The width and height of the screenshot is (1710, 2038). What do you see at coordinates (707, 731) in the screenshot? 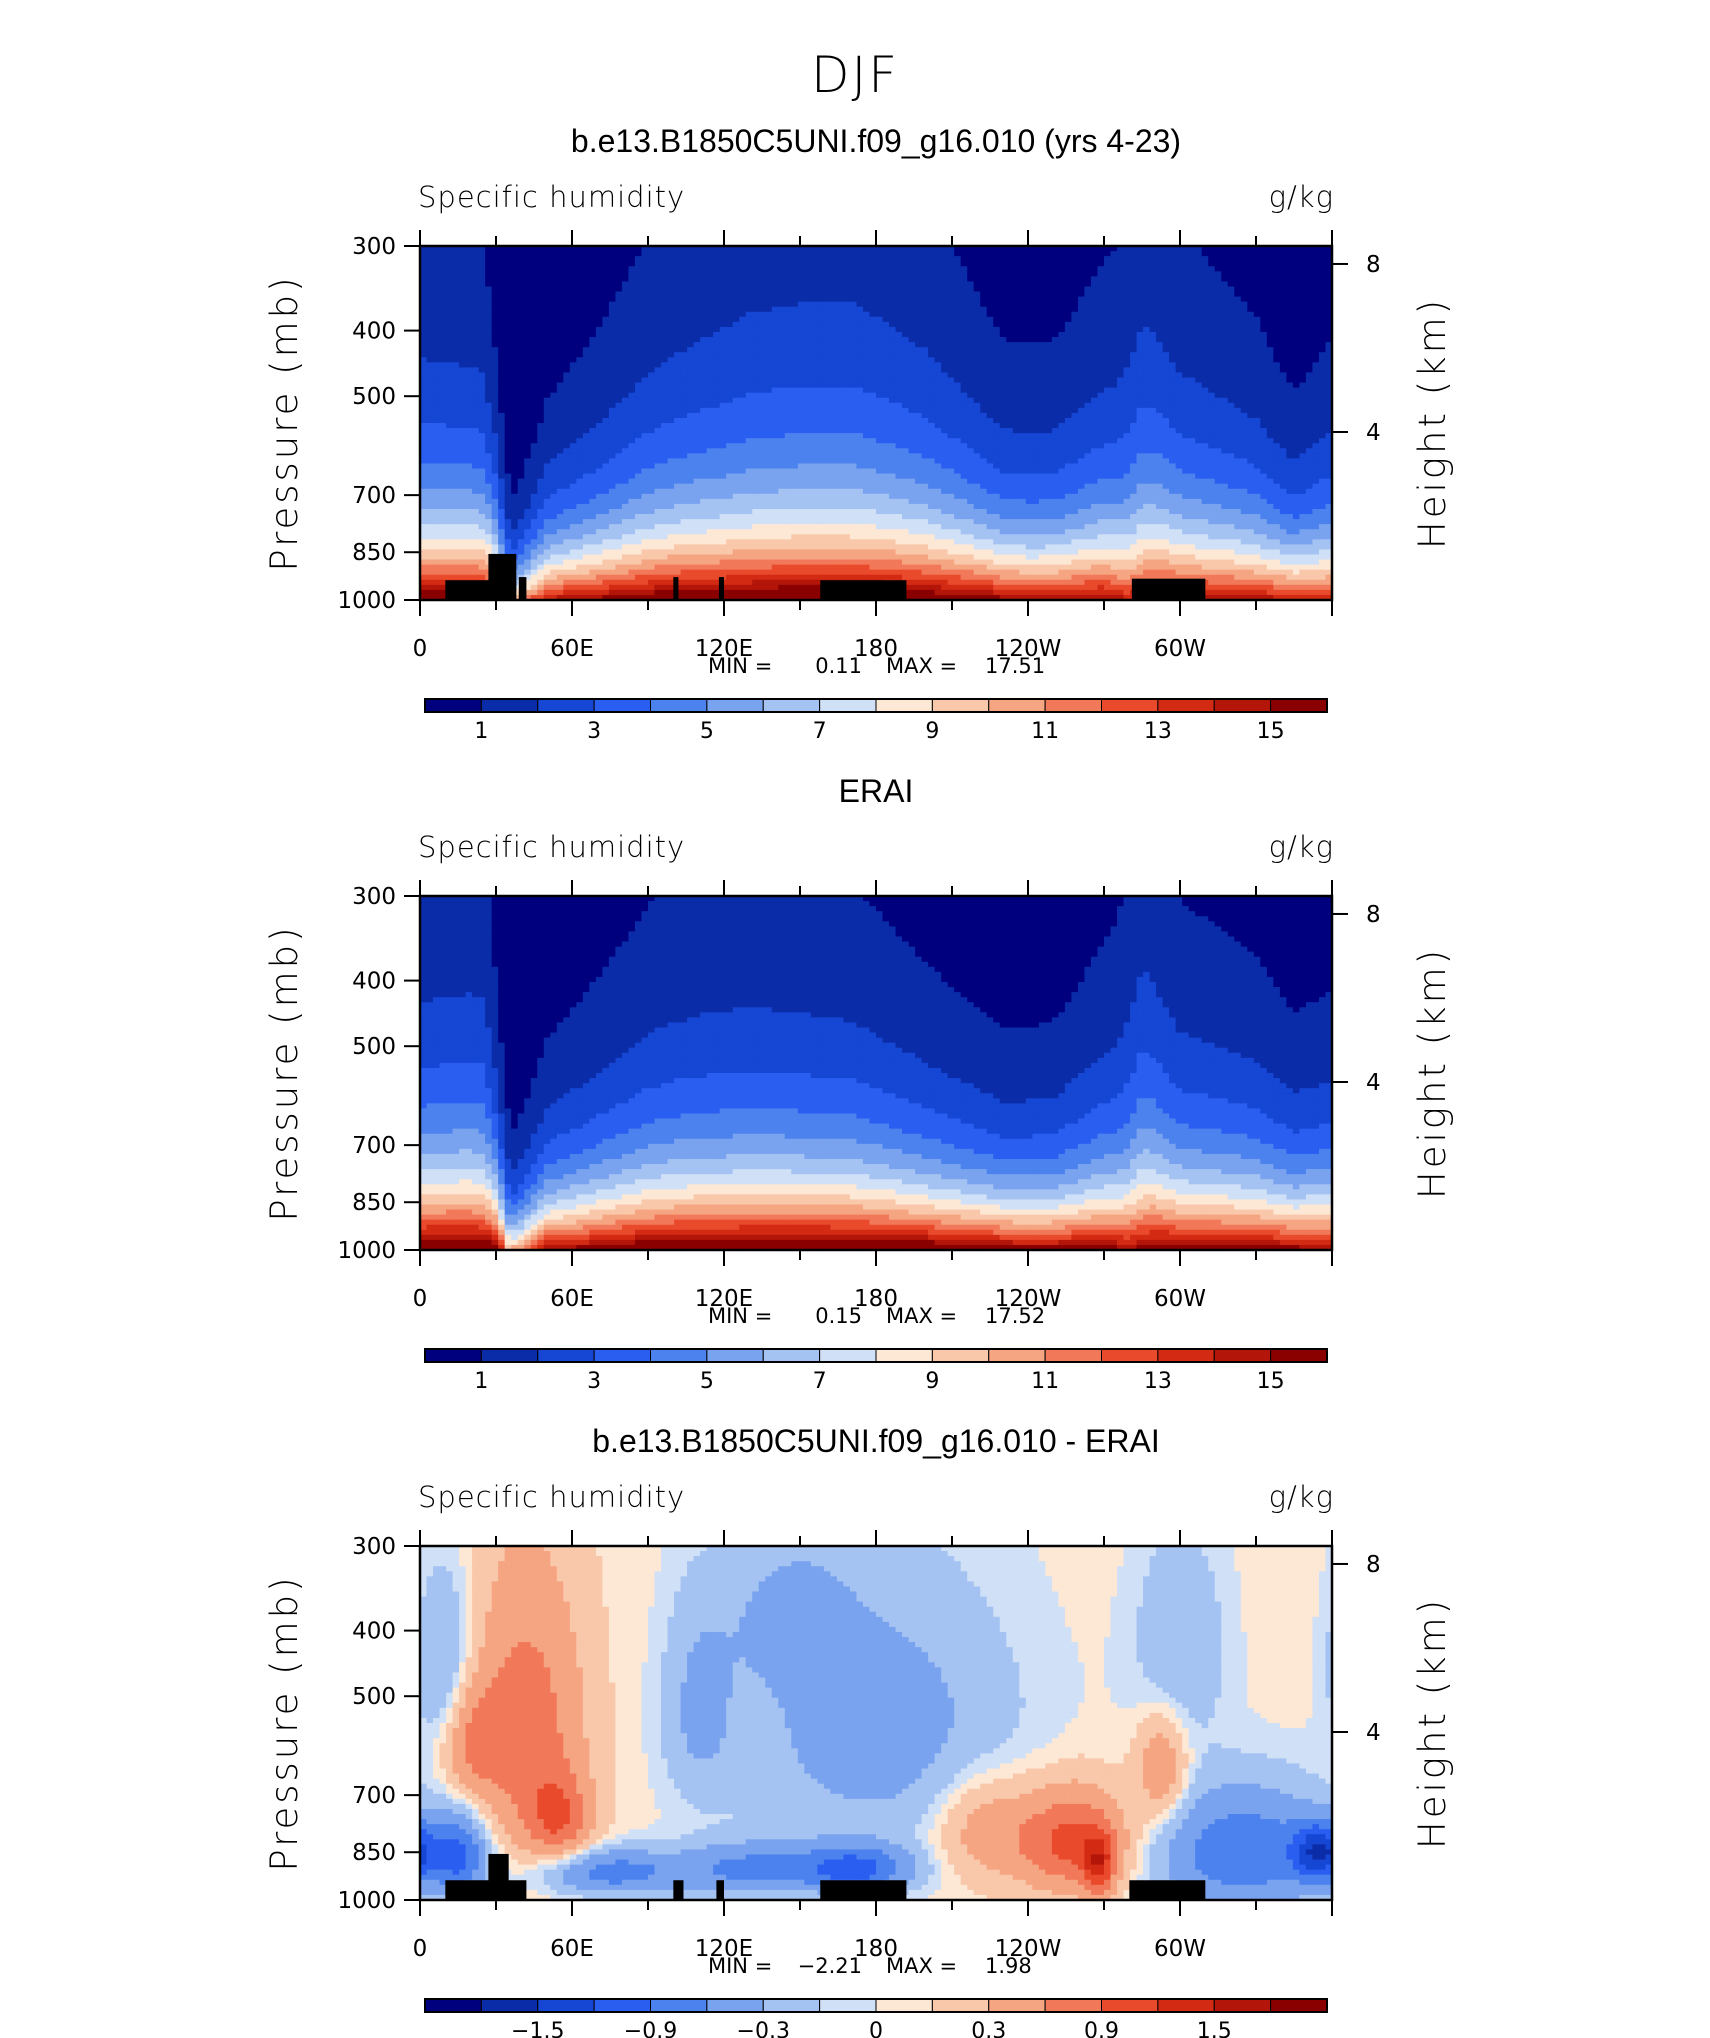
I see `colorbar-label: 5` at bounding box center [707, 731].